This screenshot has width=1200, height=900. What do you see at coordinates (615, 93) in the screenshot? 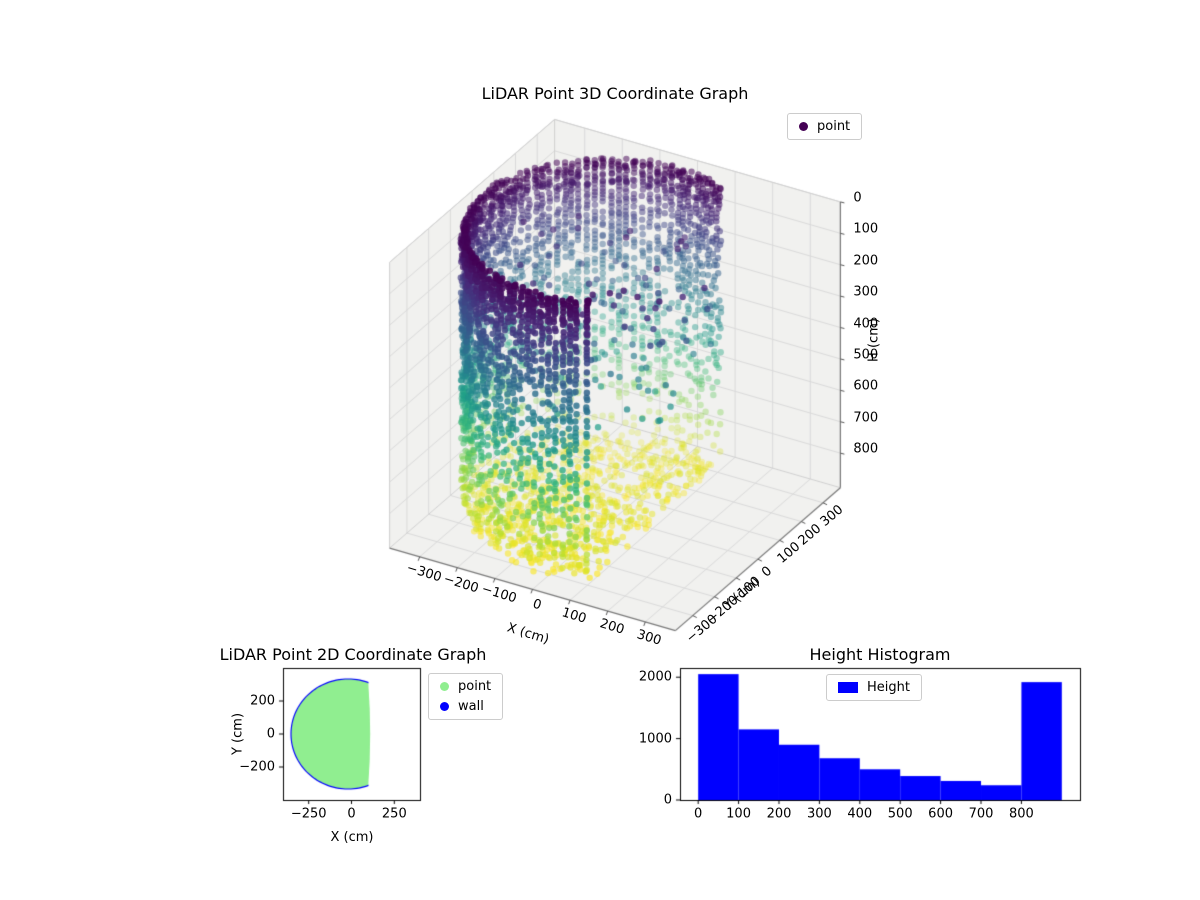
I see `plot3d-title: LiDAR Point 3D Coordinate Graph` at bounding box center [615, 93].